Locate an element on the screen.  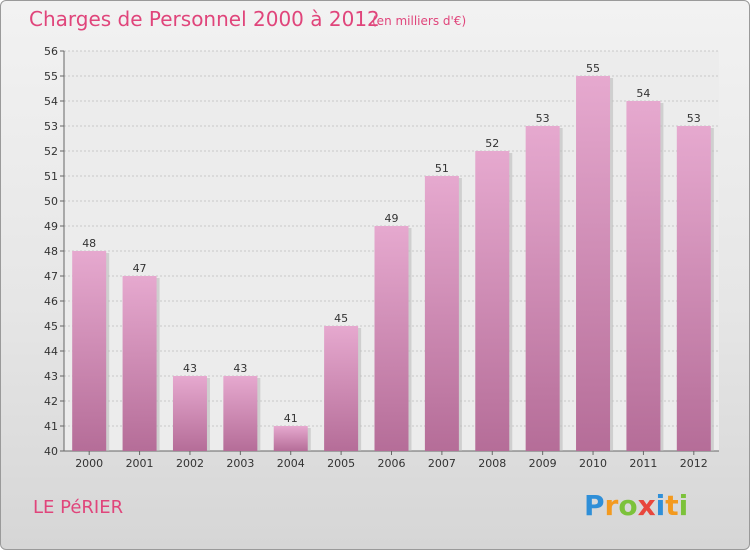
x-tick-label: 2007 is located at coordinates (442, 463).